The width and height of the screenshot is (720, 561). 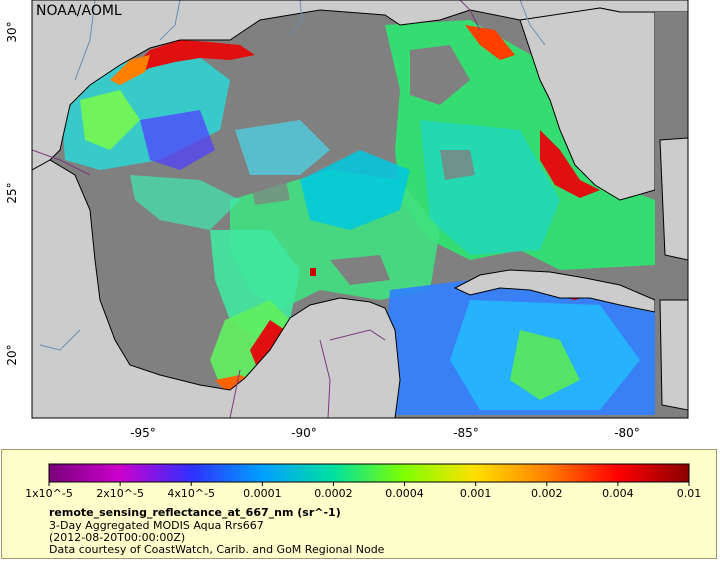 What do you see at coordinates (12, 31) in the screenshot?
I see `lat-label-30: 30°` at bounding box center [12, 31].